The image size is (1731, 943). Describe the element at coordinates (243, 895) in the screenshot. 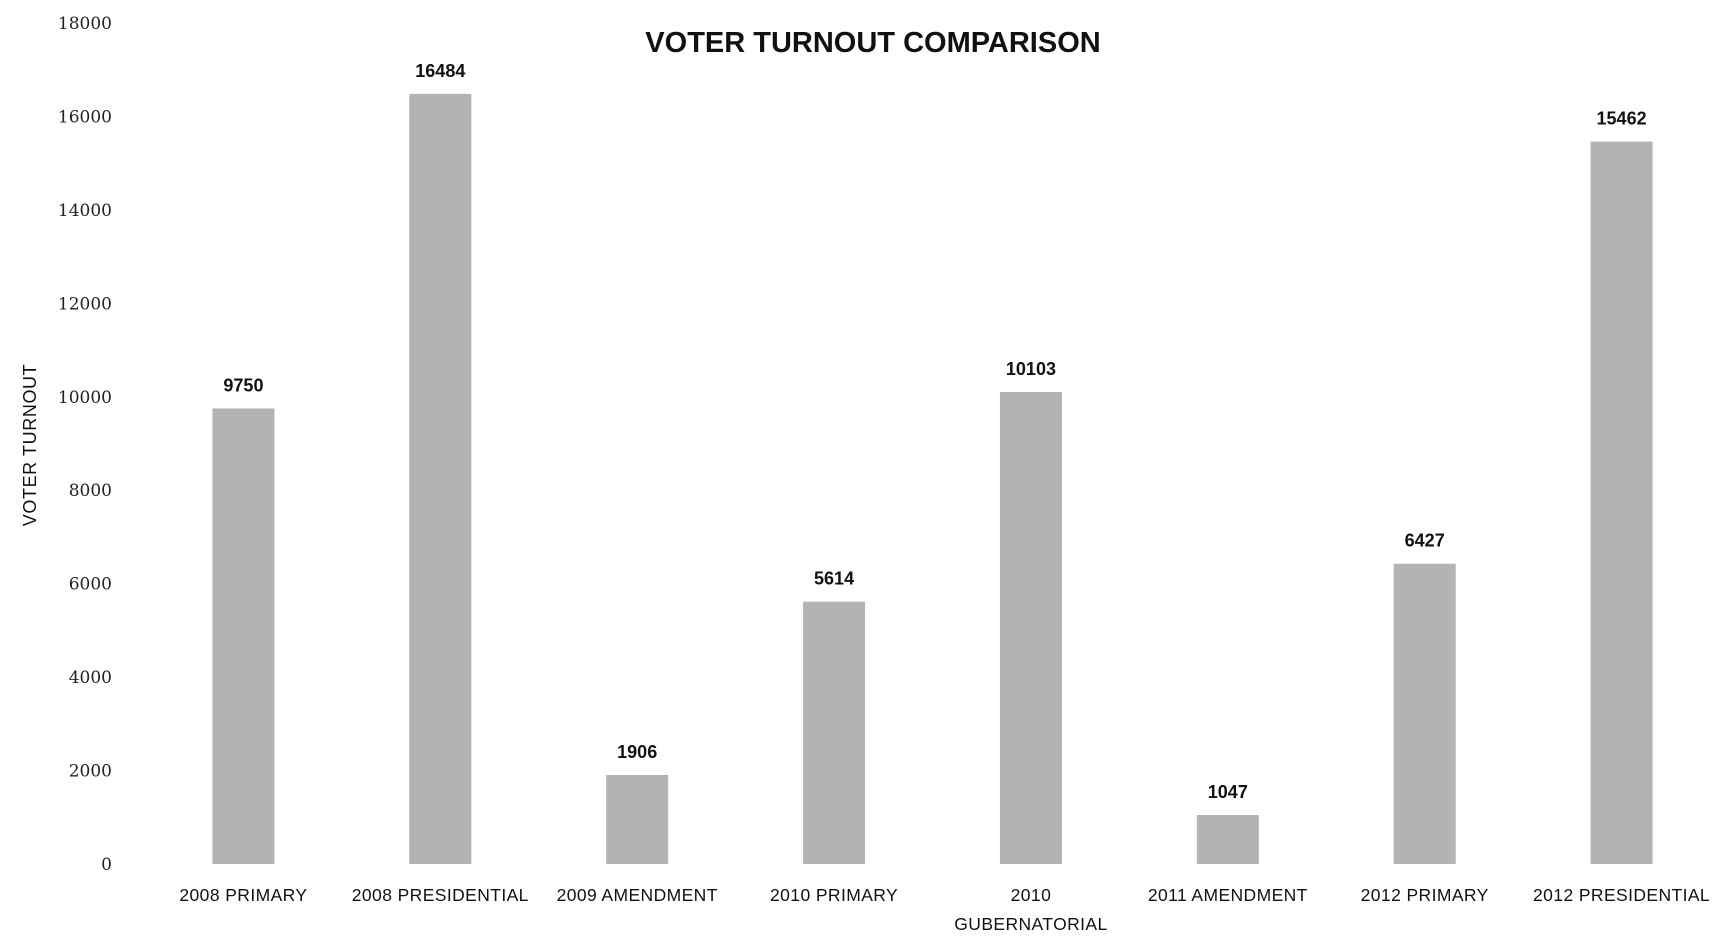

I see `x-tick-label: 2008 PRIMARY` at that location.